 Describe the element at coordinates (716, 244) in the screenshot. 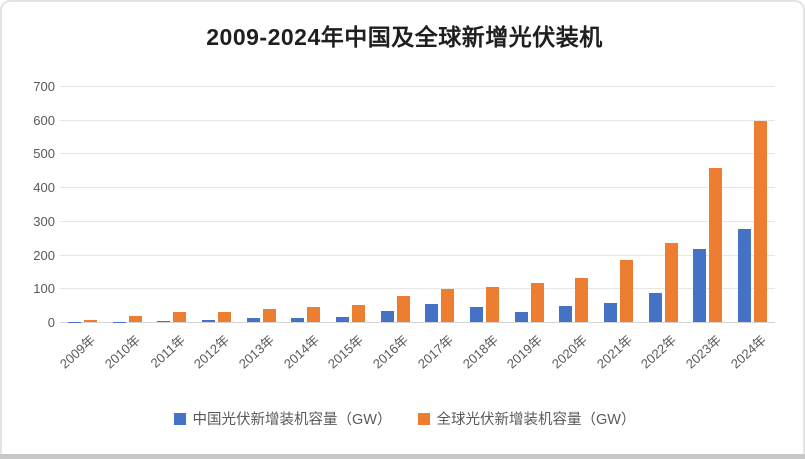

I see `bar-global-2023年` at that location.